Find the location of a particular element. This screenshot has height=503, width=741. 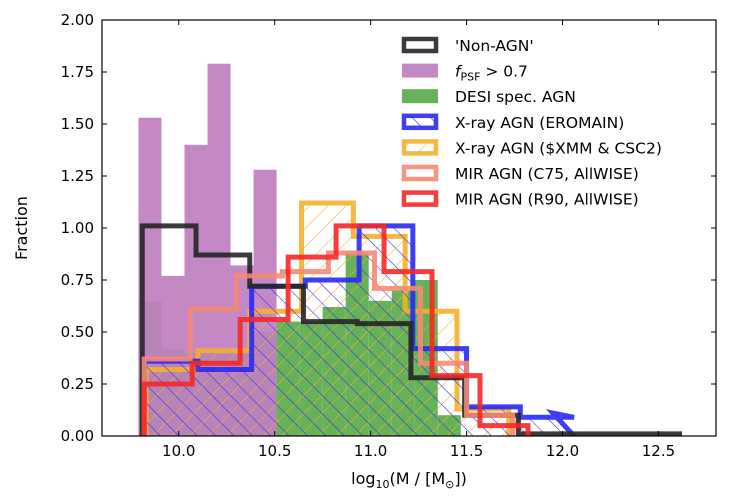

legend-label: X-ray AGN ($XMM & CSC2) is located at coordinates (558, 148).